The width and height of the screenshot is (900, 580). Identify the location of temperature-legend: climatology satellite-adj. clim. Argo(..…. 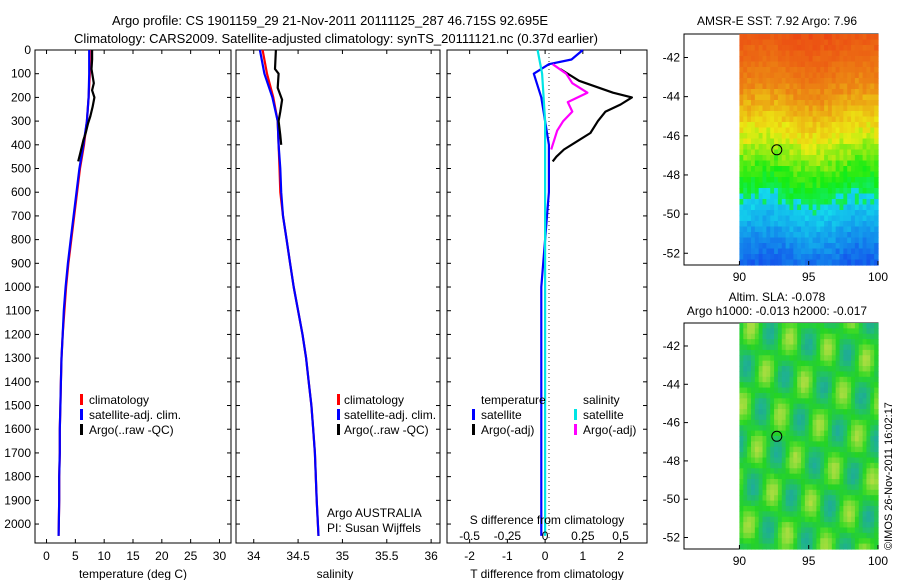
(130, 415).